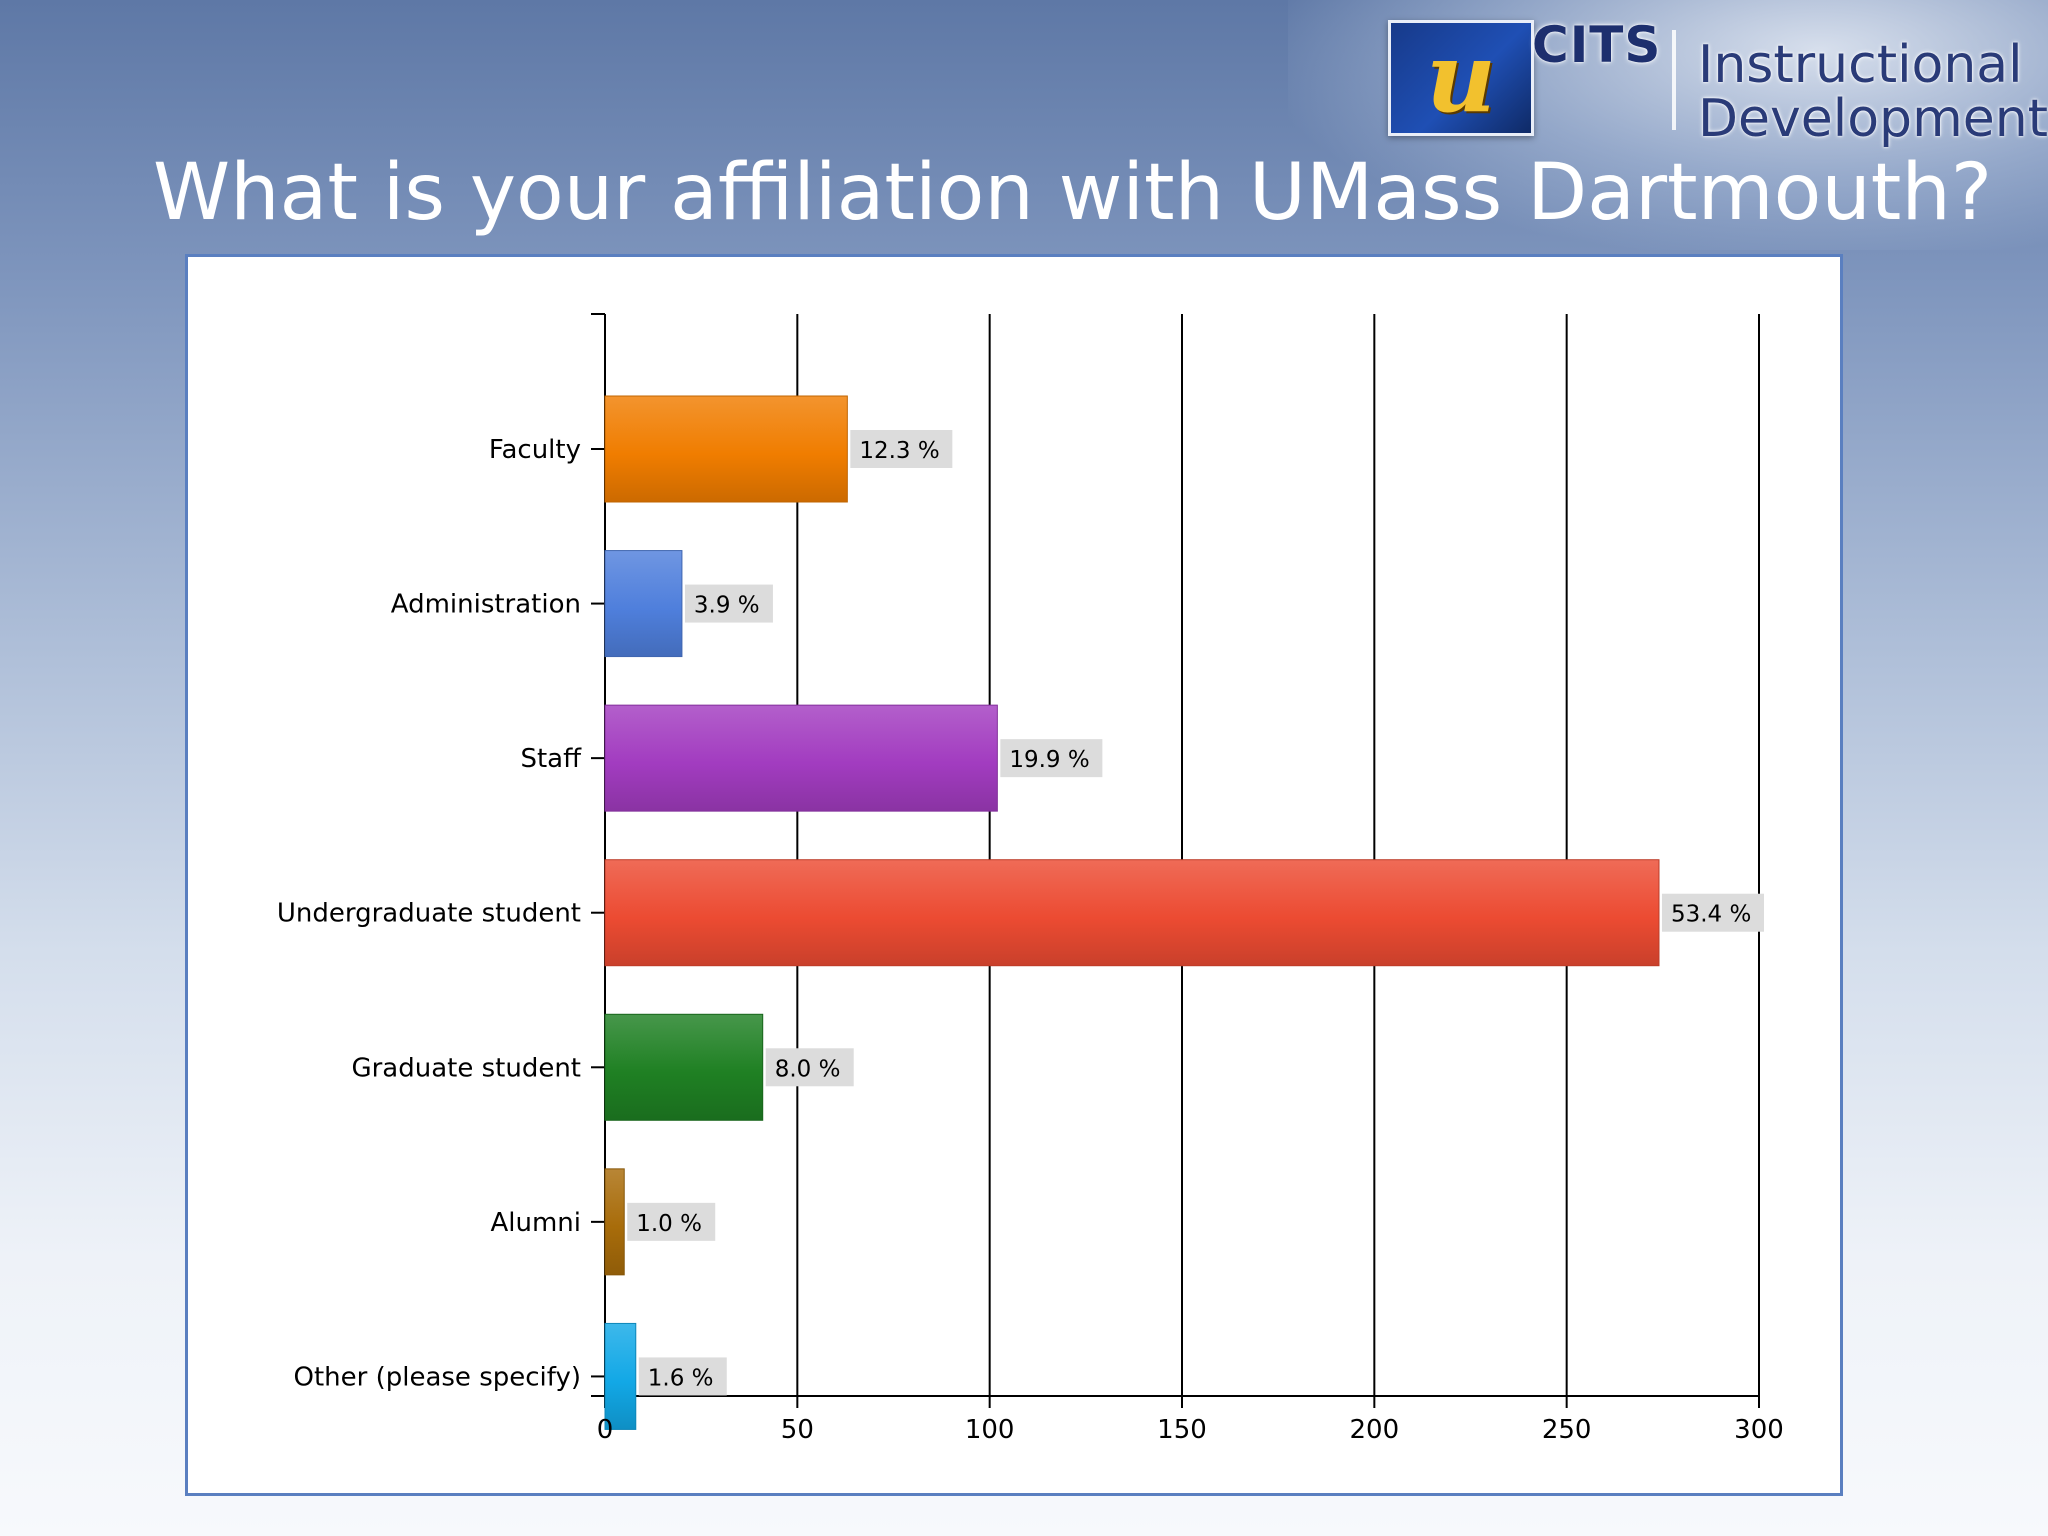  I want to click on data-label: 3.9 %, so click(727, 606).